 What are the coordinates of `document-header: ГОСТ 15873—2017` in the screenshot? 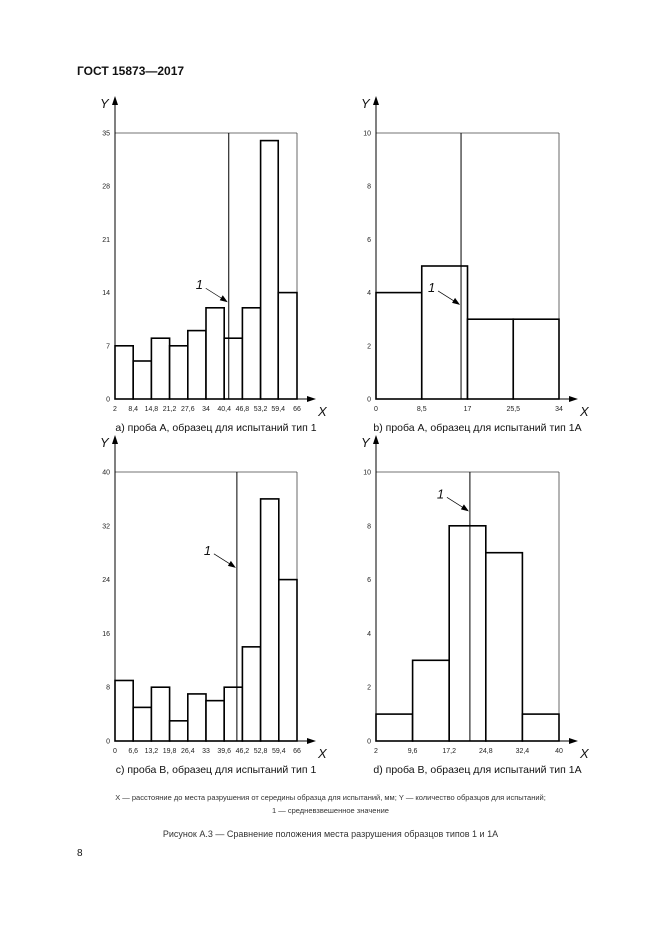 It's located at (131, 71).